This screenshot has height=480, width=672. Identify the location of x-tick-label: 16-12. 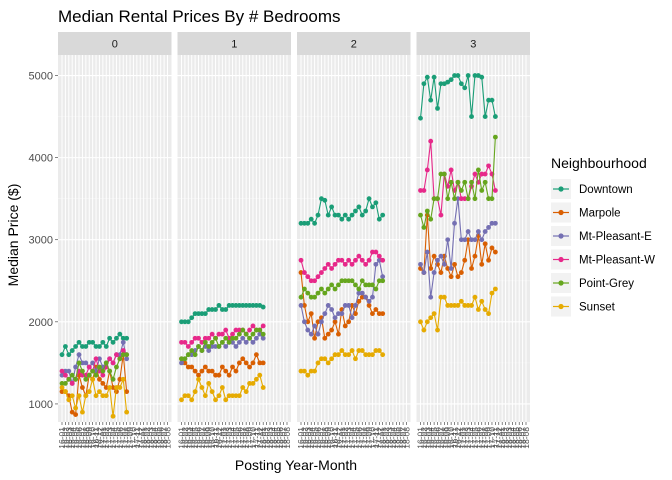
(219, 438).